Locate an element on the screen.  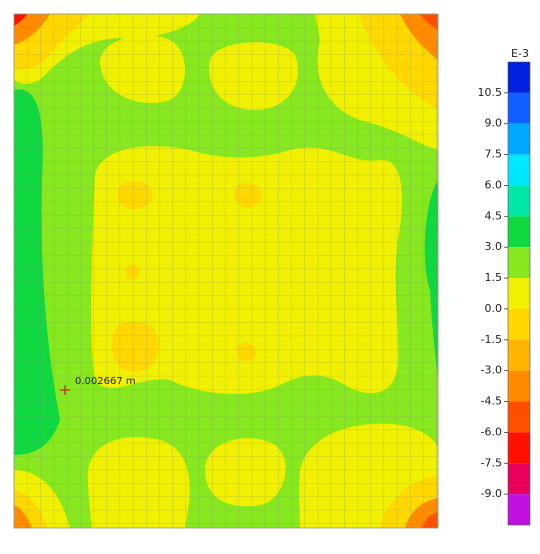
colorbar-frame is located at coordinates (519, 293).